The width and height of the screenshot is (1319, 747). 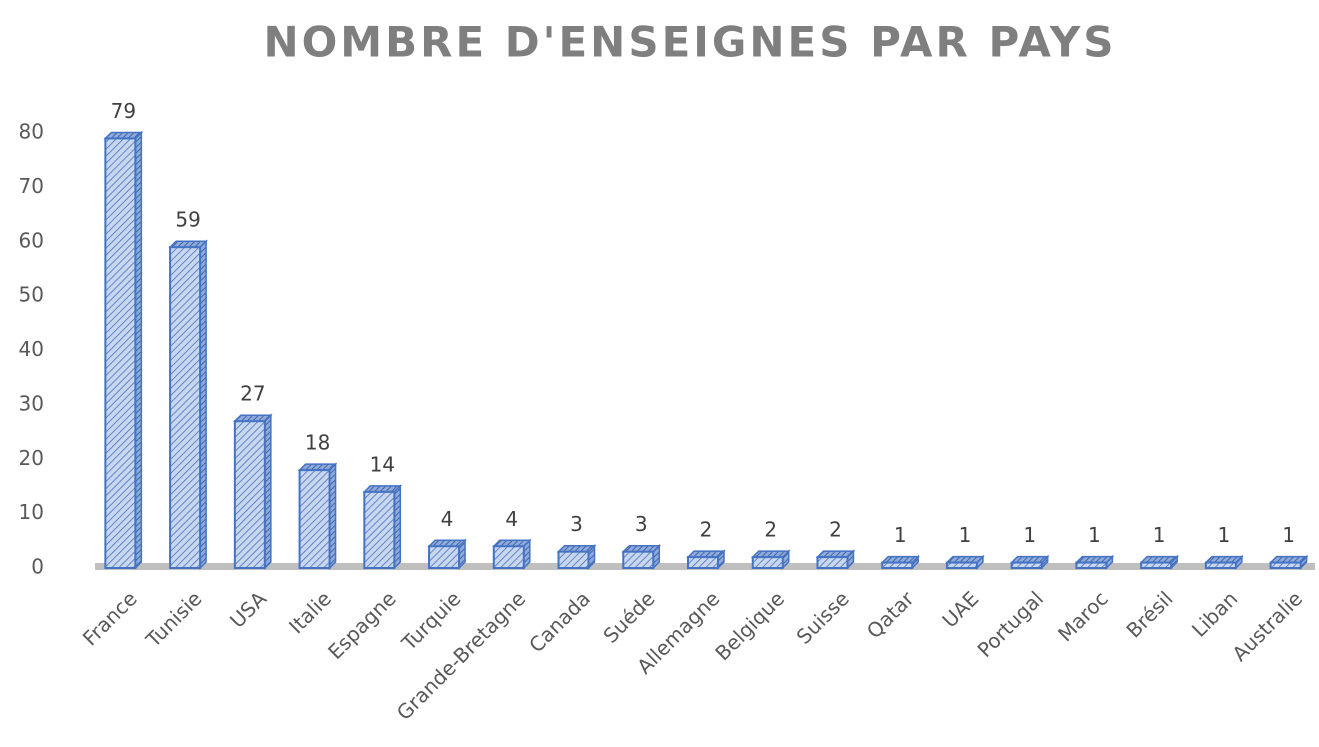 I want to click on x-tick-label: Maroc, so click(x=1083, y=616).